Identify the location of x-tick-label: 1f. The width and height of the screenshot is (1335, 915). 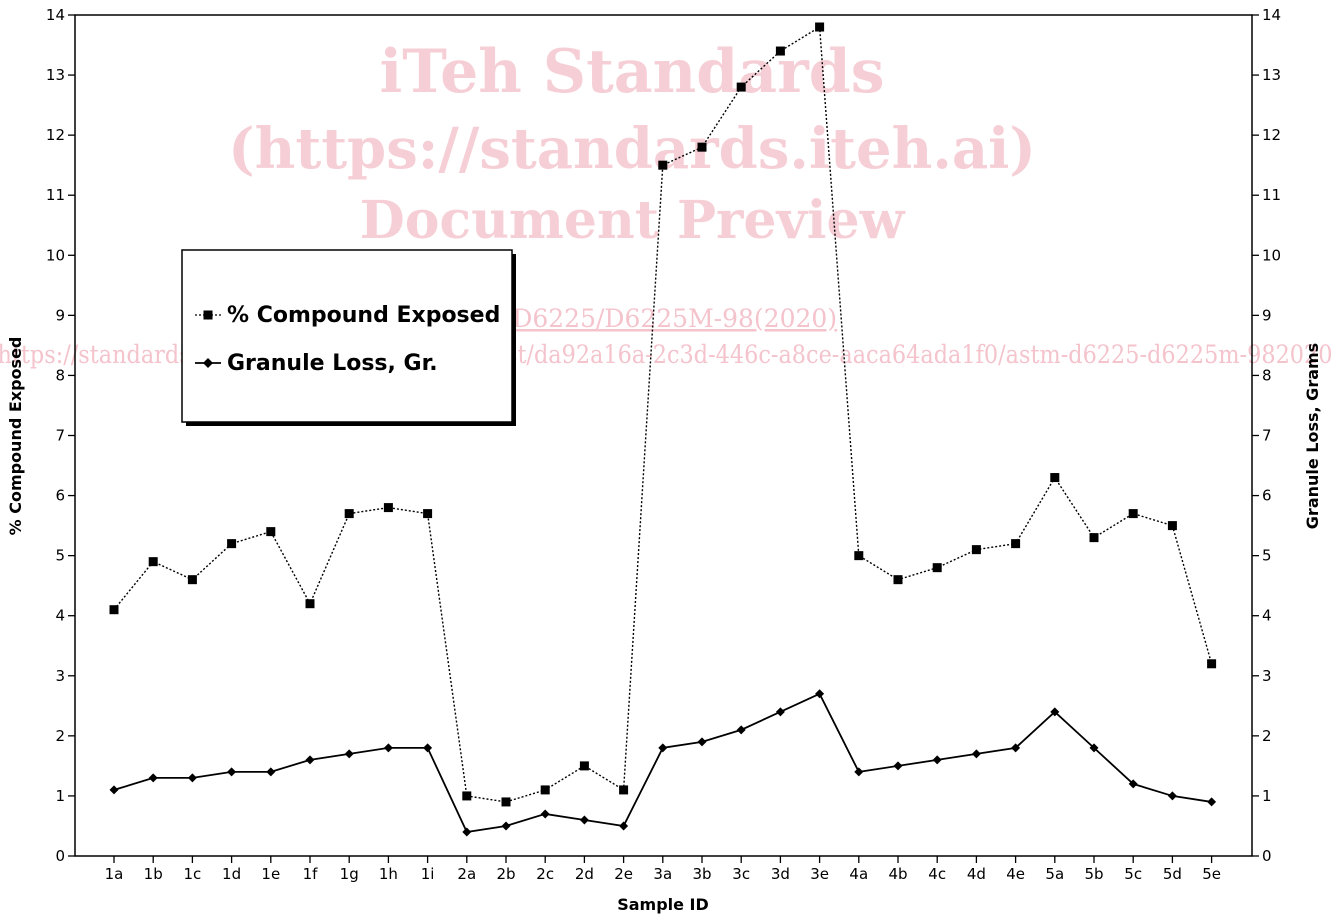
(311, 874).